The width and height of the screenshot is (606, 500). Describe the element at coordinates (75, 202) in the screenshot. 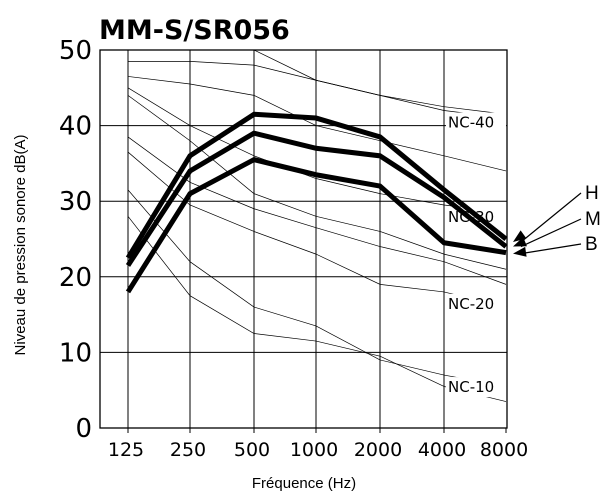

I see `y-tick-label: 30` at that location.